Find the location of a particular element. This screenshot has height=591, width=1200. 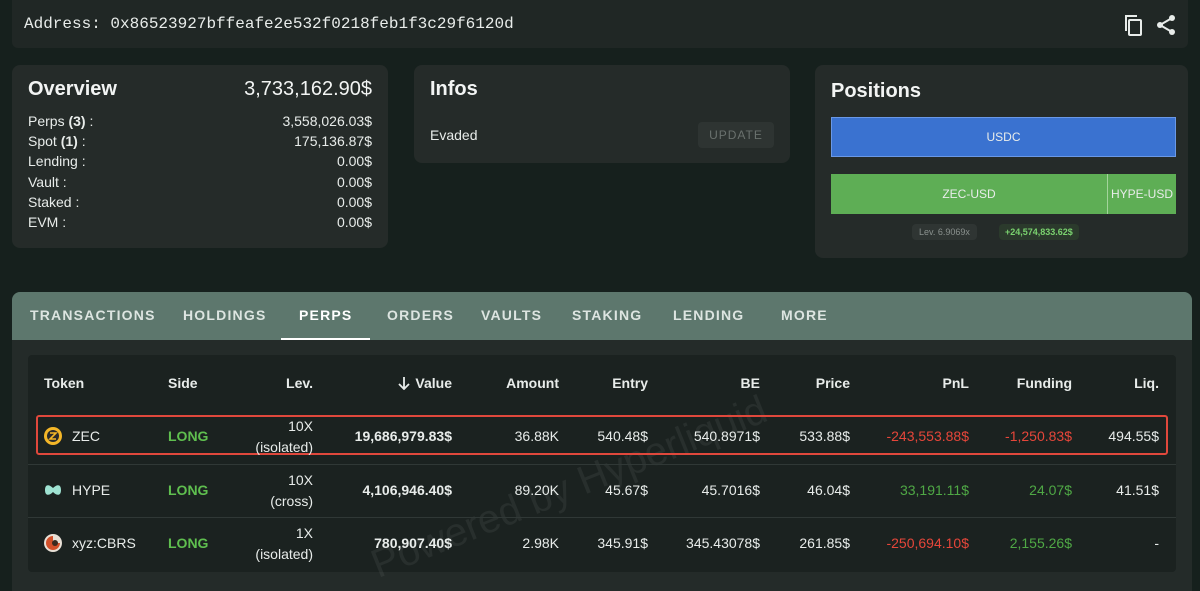

copy-icon is located at coordinates (1133, 25).